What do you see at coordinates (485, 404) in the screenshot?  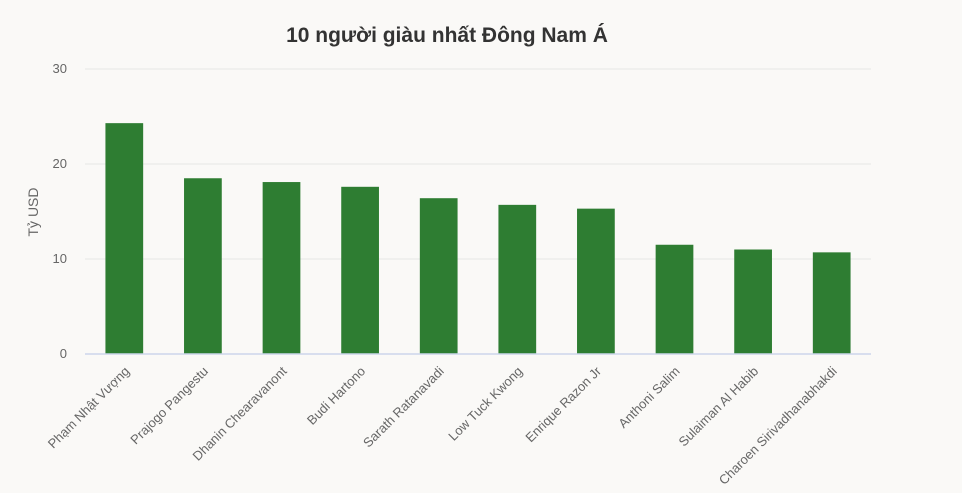 I see `x-tick-label: Low Tuck Kwong` at bounding box center [485, 404].